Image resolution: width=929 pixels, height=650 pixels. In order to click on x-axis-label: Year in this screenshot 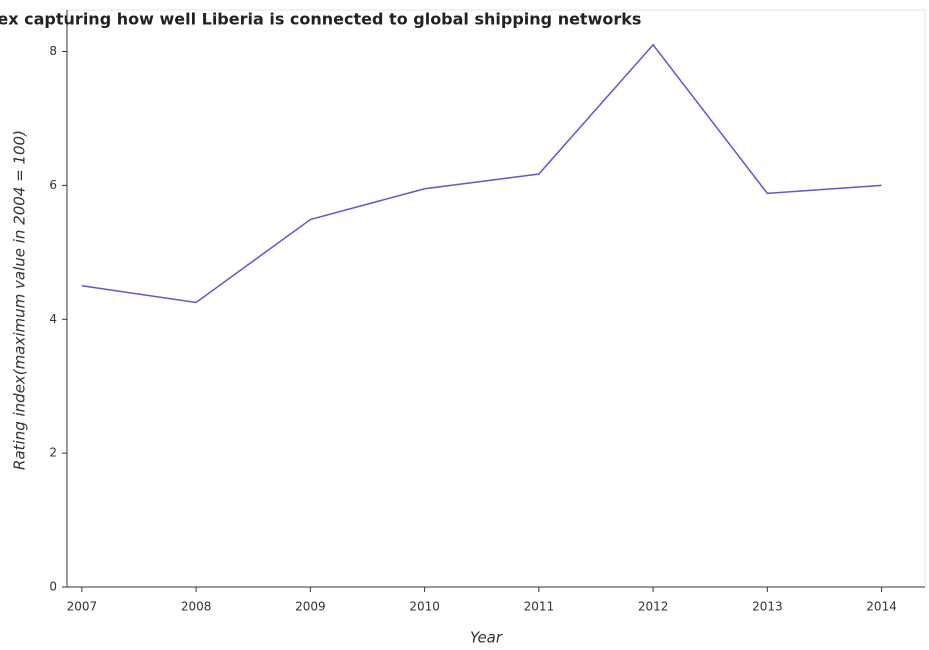, I will do `click(486, 638)`.